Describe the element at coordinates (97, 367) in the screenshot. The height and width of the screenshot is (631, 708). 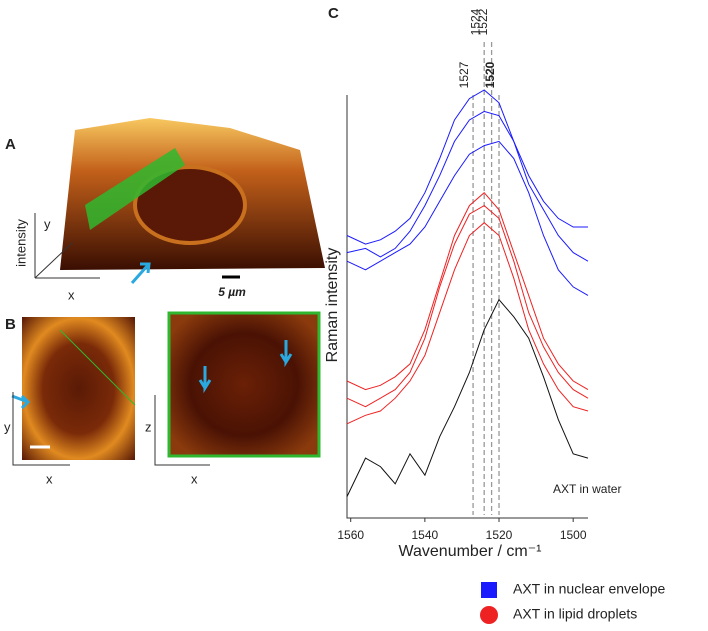
I see `section-line` at that location.